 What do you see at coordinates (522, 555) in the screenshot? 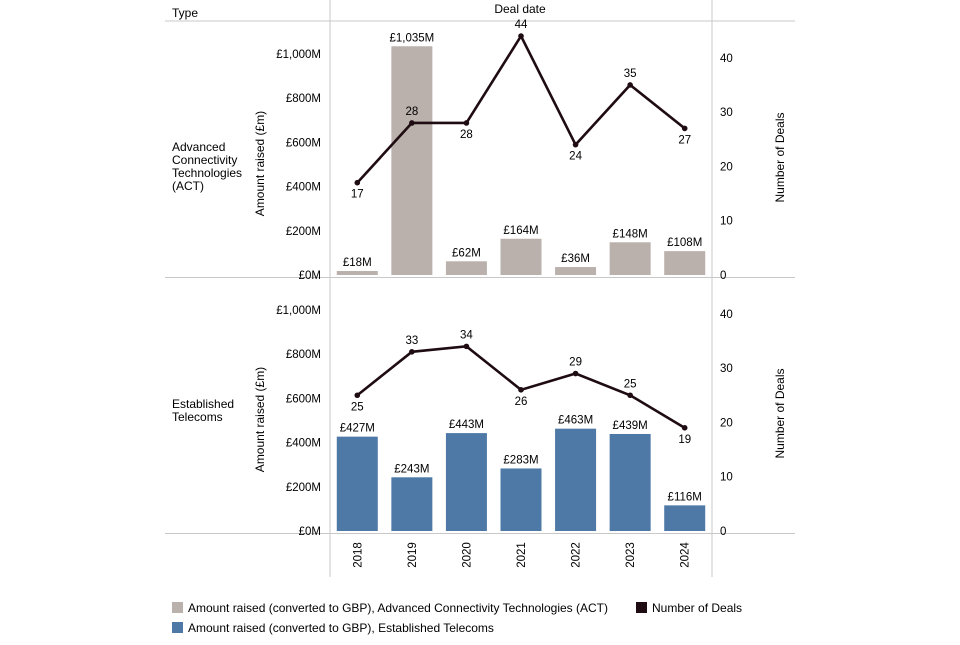
I see `x-tick-label: 2021` at bounding box center [522, 555].